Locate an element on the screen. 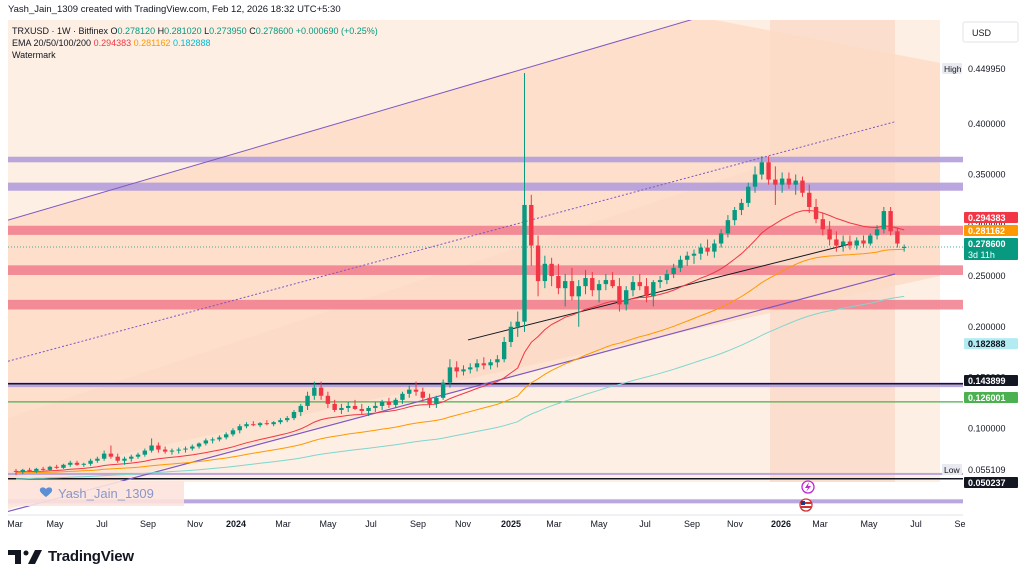 The height and width of the screenshot is (578, 1024). lightning-event-icon is located at coordinates (808, 487).